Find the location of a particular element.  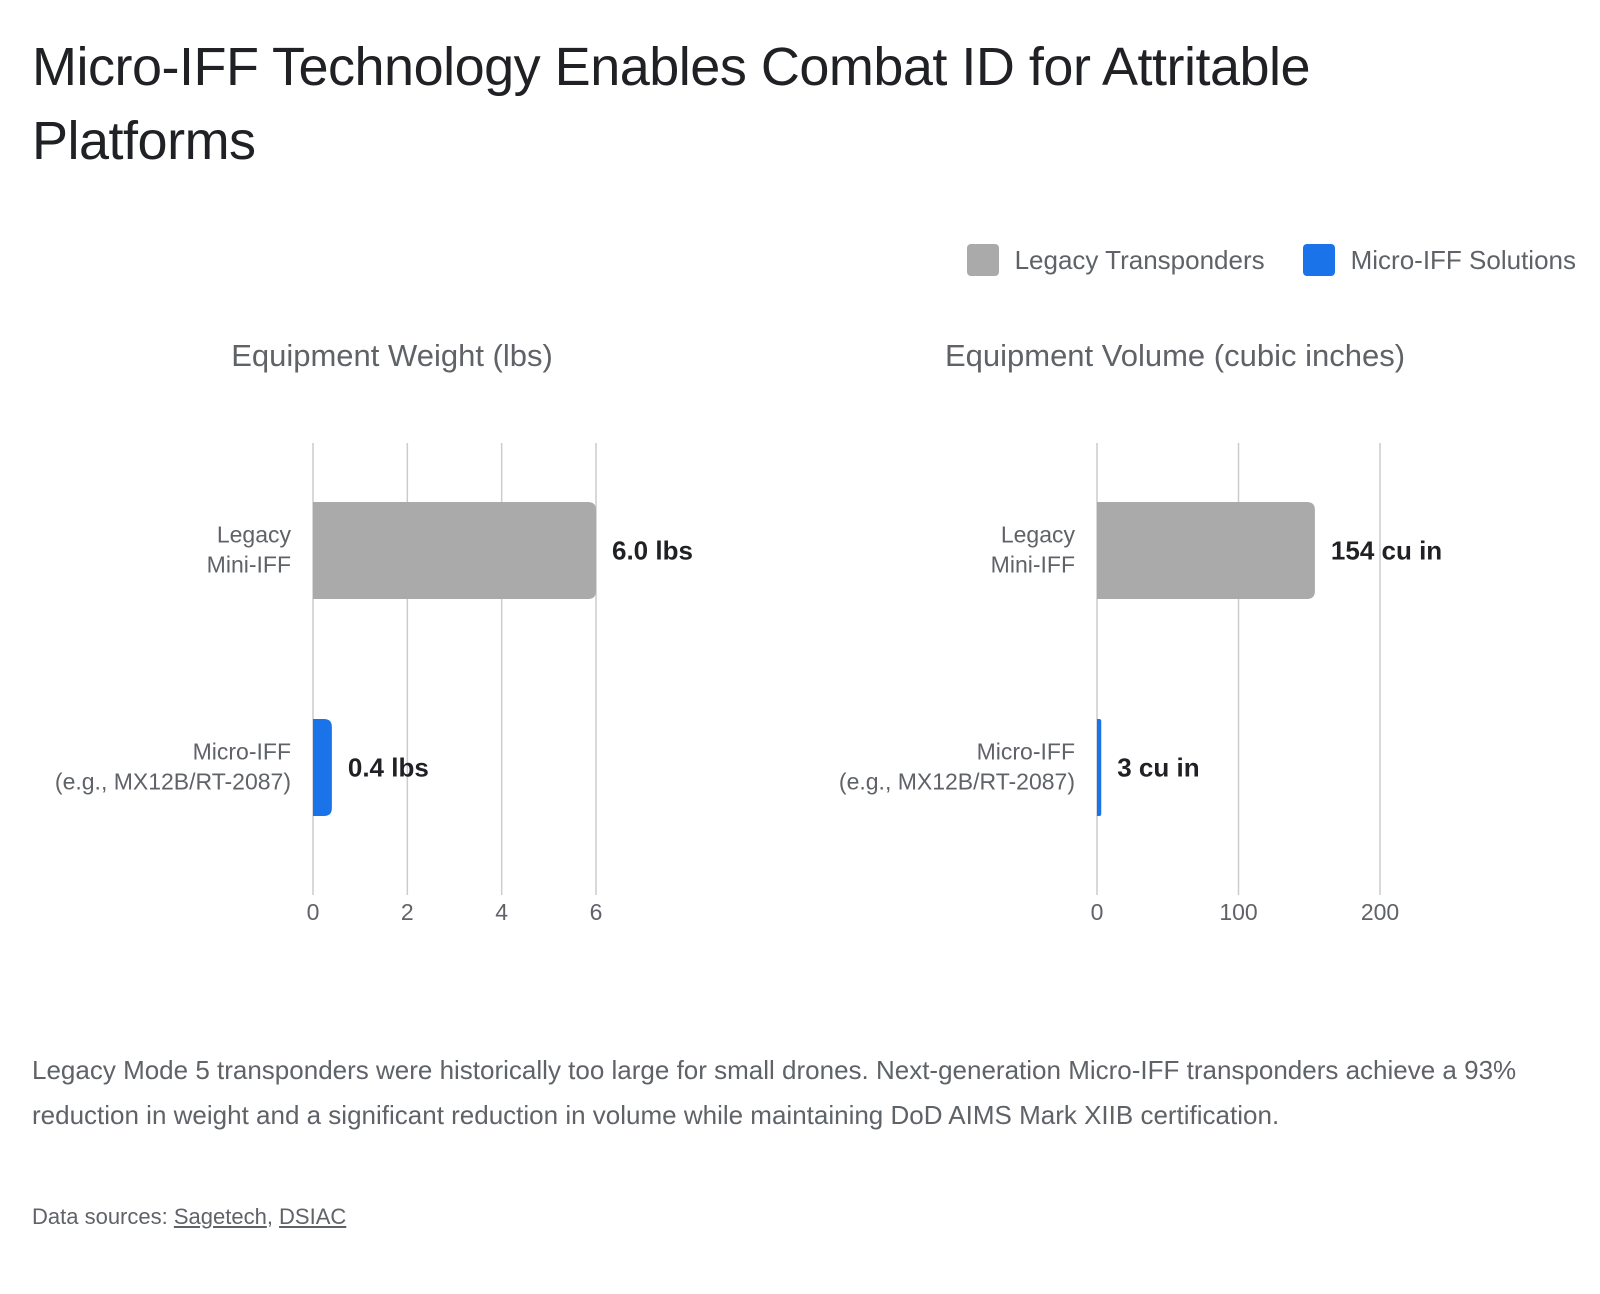

data-label: 0.4 lbs is located at coordinates (388, 768).